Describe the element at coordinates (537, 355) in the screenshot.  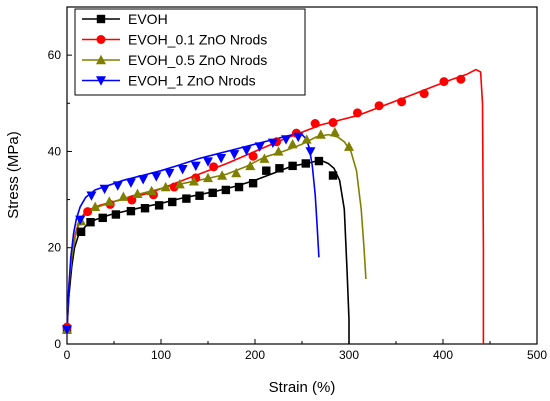
I see `x-tick-label-500: 500` at that location.